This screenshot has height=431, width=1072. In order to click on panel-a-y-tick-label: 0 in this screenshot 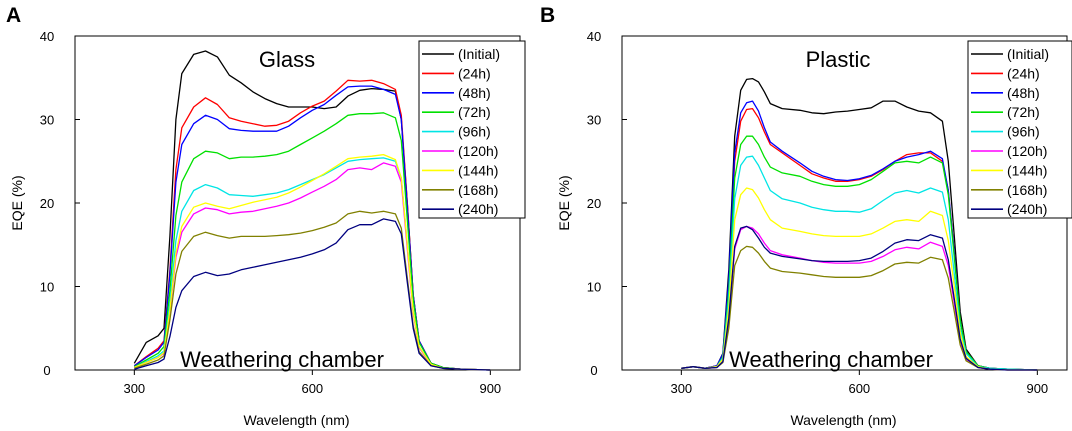, I will do `click(46, 370)`.